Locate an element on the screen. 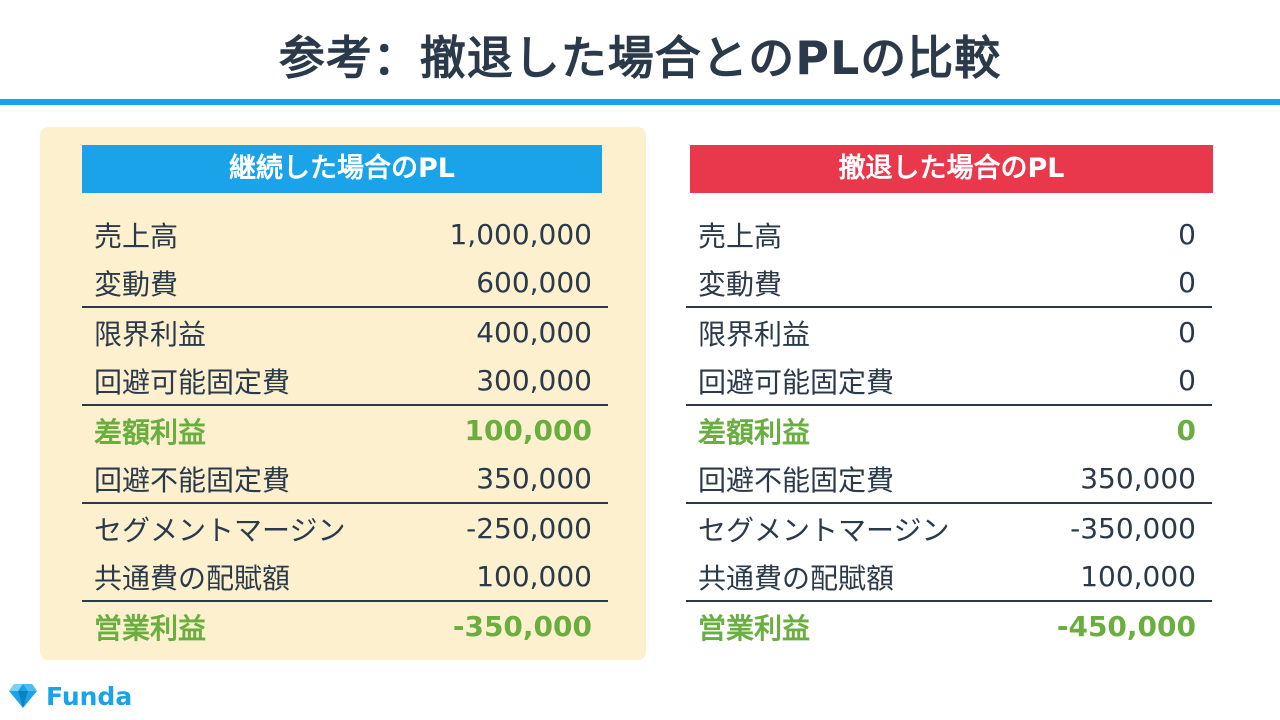 This screenshot has width=1280, height=720. pl-row-segment-margin: セグメントマージン -350,000 is located at coordinates (949, 528).